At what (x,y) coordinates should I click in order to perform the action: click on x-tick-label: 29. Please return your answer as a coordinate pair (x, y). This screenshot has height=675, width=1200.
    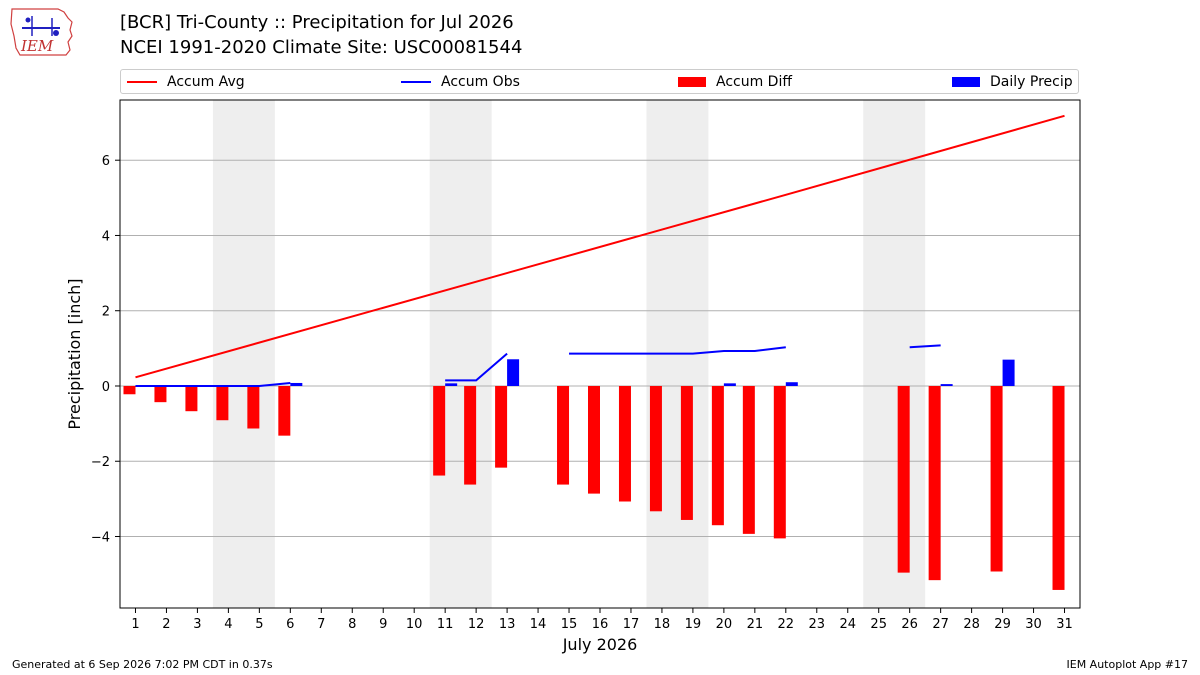
    Looking at the image, I should click on (1002, 624).